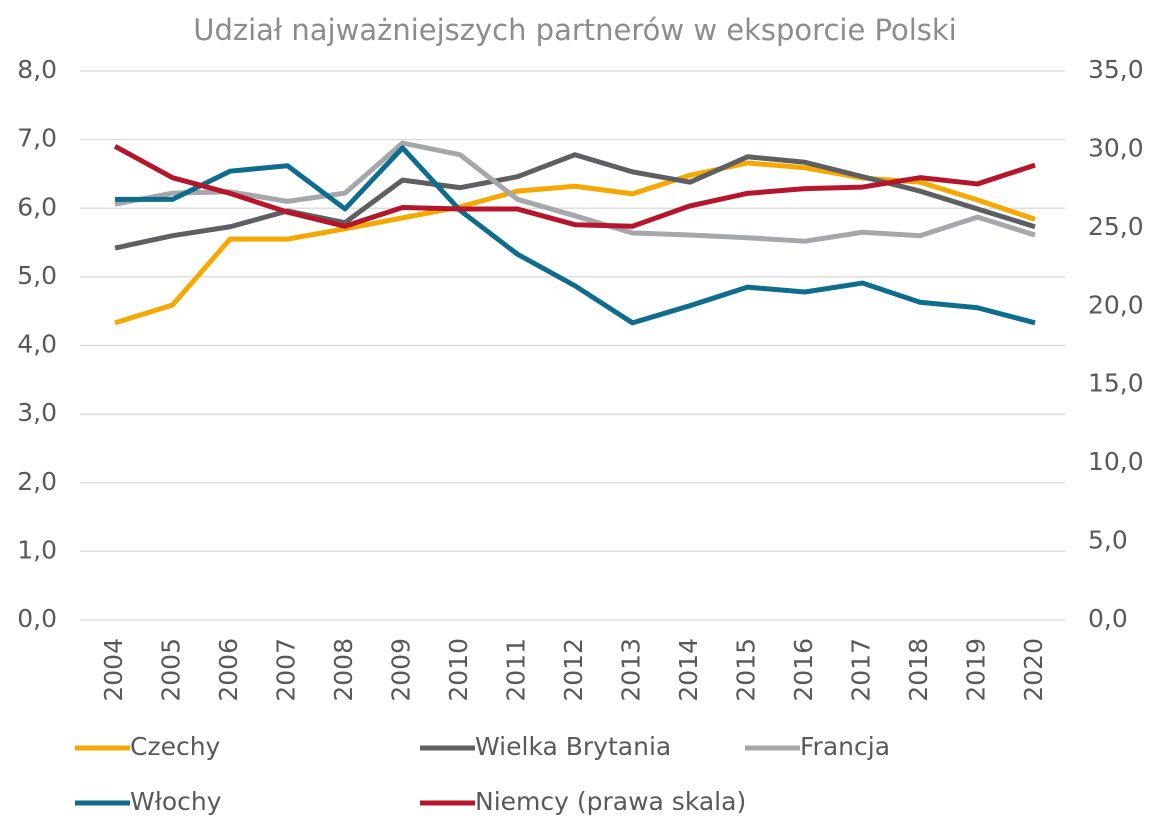 The height and width of the screenshot is (819, 1155). Describe the element at coordinates (746, 670) in the screenshot. I see `x-tick-label: 2015` at that location.